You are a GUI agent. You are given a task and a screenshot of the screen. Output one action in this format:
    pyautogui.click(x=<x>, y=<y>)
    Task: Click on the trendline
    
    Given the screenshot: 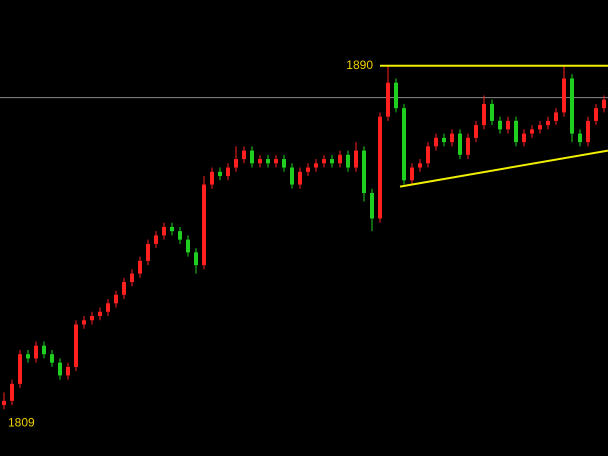 What is the action you would take?
    pyautogui.click(x=503, y=168)
    